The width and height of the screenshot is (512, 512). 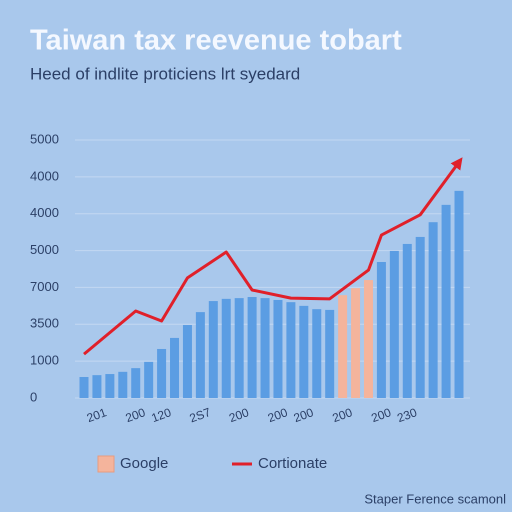 I want to click on x-tick-label: 120, so click(x=161, y=415).